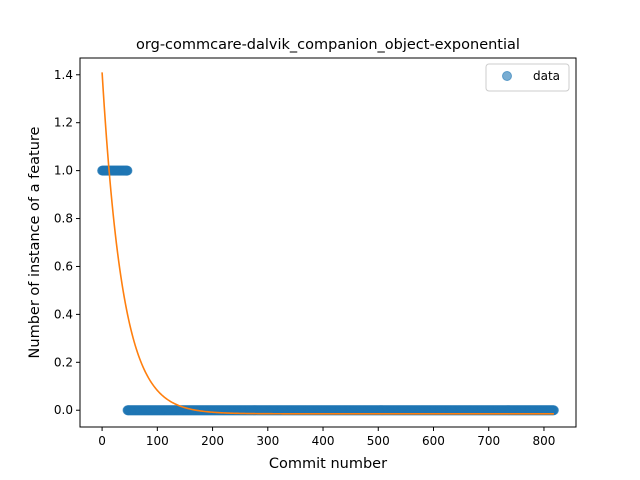  Describe the element at coordinates (328, 464) in the screenshot. I see `x-axis-label: Commit number` at that location.